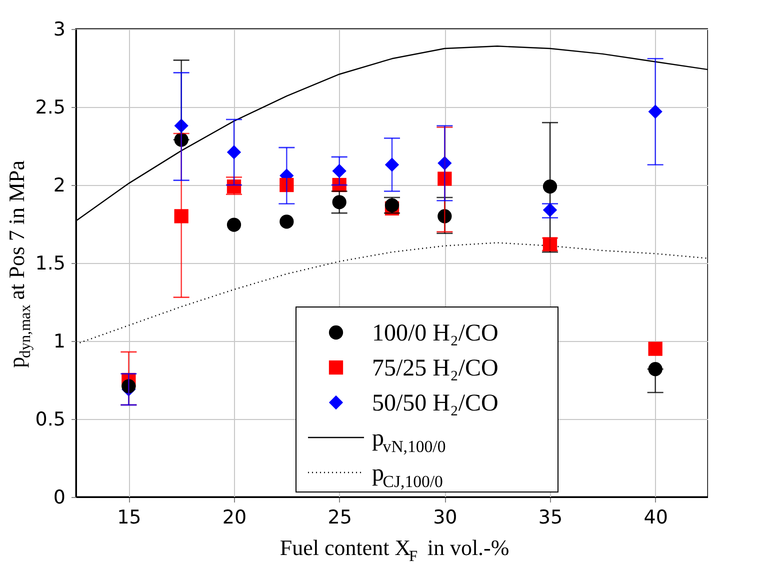 The width and height of the screenshot is (764, 568). Describe the element at coordinates (550, 517) in the screenshot. I see `x-tick-label: 35` at that location.